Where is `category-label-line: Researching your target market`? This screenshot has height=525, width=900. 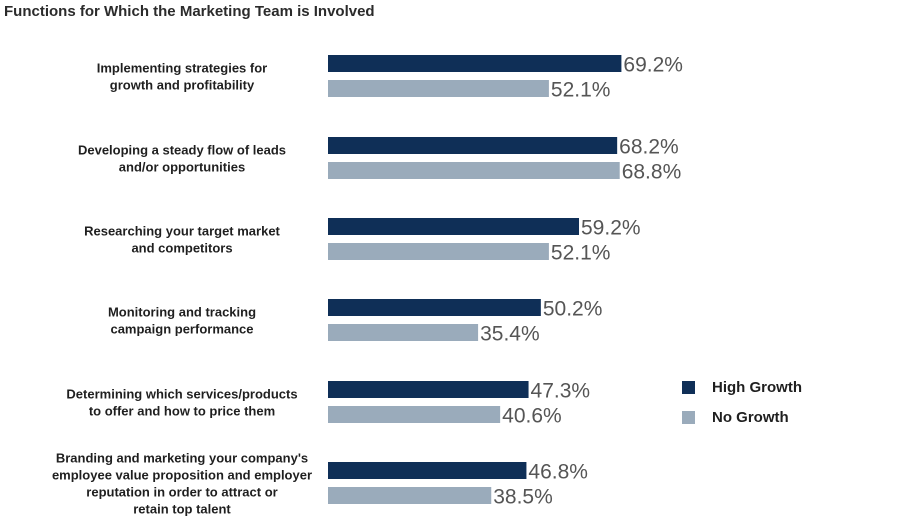
category-label-line: Researching your target market is located at coordinates (182, 231).